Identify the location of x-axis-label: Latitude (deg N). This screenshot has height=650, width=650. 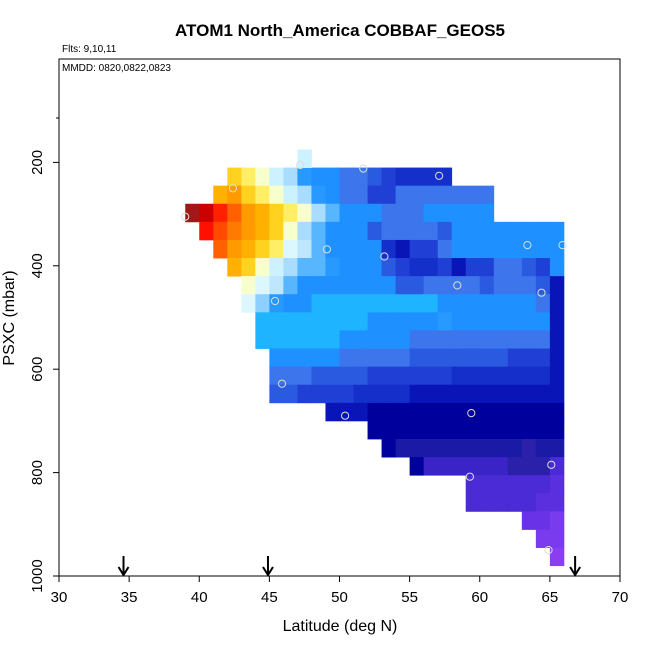
(340, 626).